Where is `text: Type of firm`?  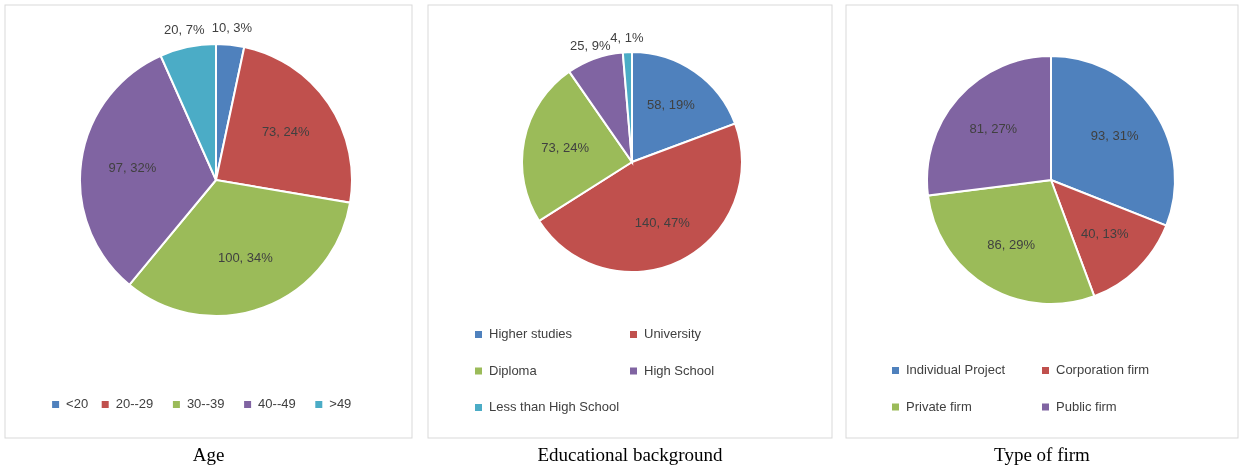
text: Type of firm is located at coordinates (1042, 455).